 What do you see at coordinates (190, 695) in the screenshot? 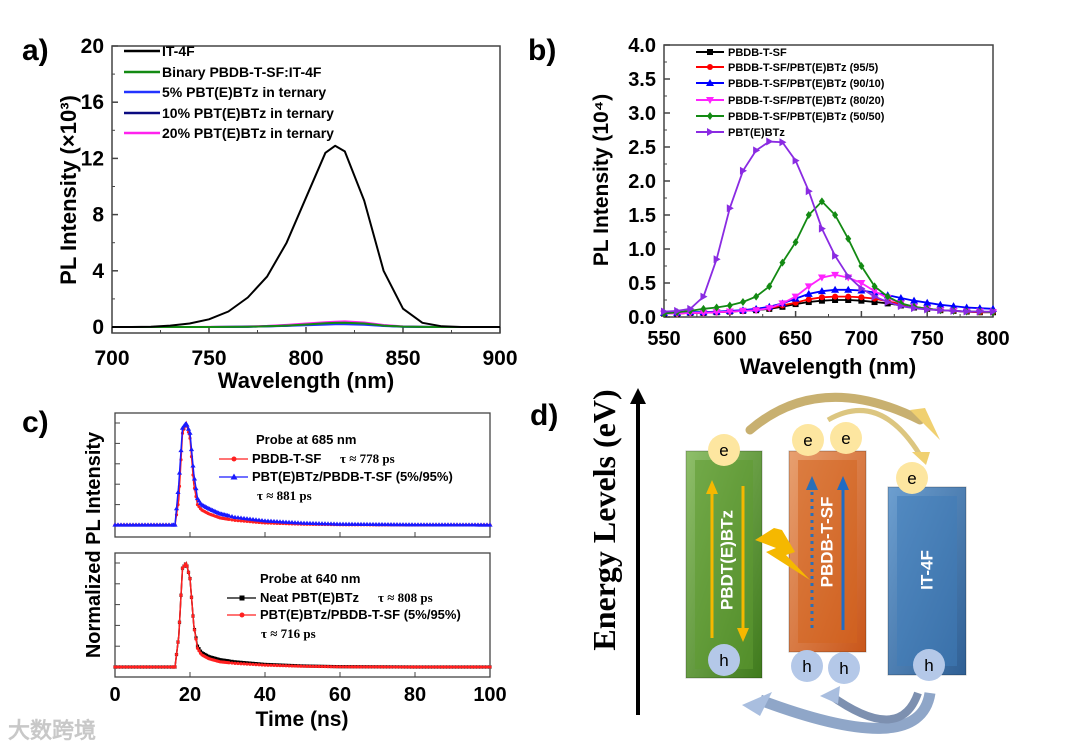
I see `x-tick-label: 20` at bounding box center [190, 695].